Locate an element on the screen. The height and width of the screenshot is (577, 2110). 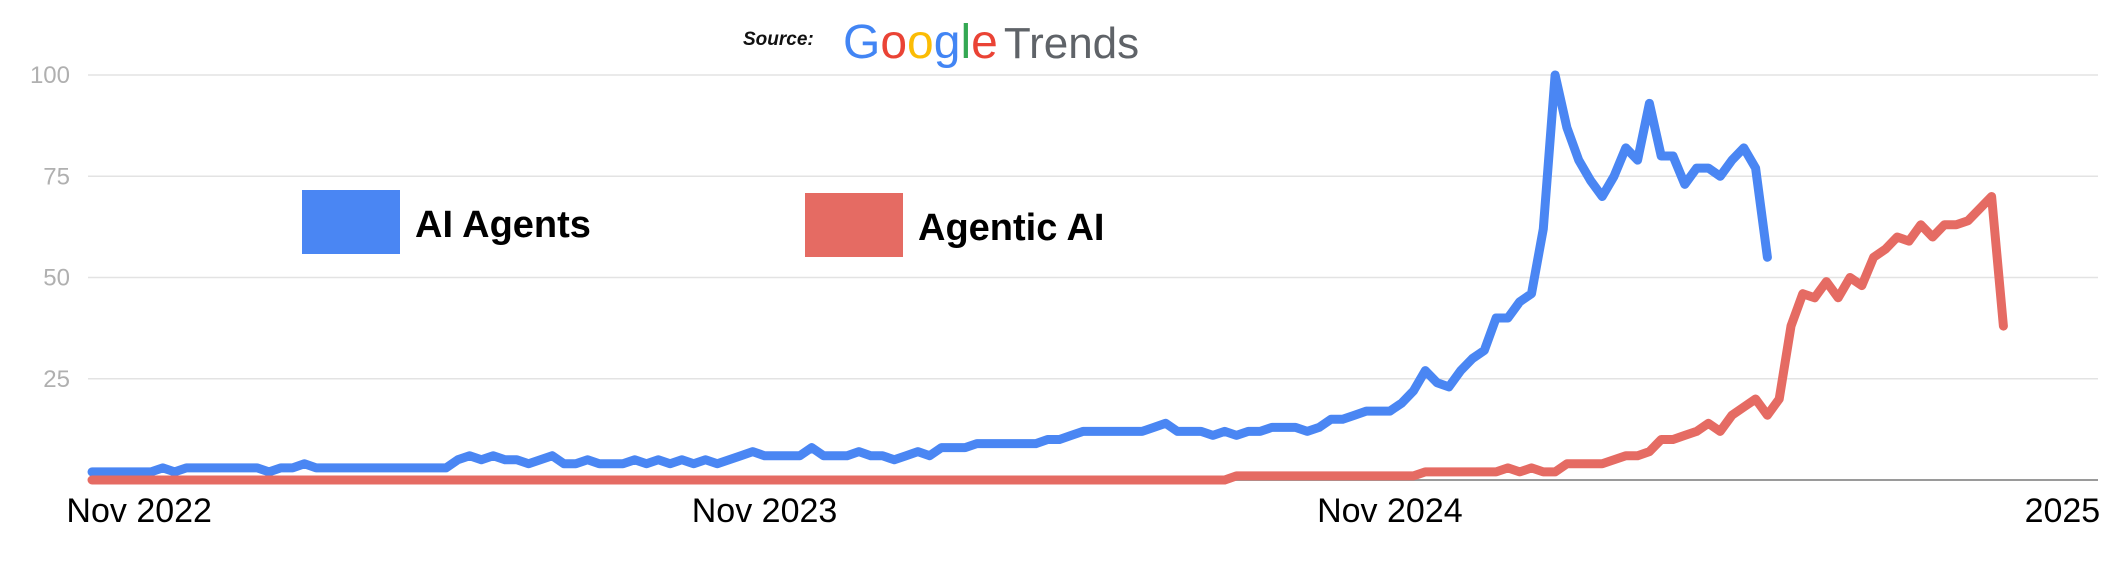
legend-label-ai-agents: AI Agents is located at coordinates (503, 225).